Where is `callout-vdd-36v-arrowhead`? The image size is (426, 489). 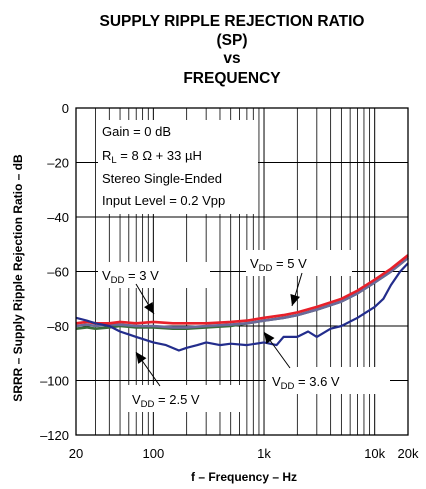
callout-vdd-36v-arrowhead is located at coordinates (269, 338).